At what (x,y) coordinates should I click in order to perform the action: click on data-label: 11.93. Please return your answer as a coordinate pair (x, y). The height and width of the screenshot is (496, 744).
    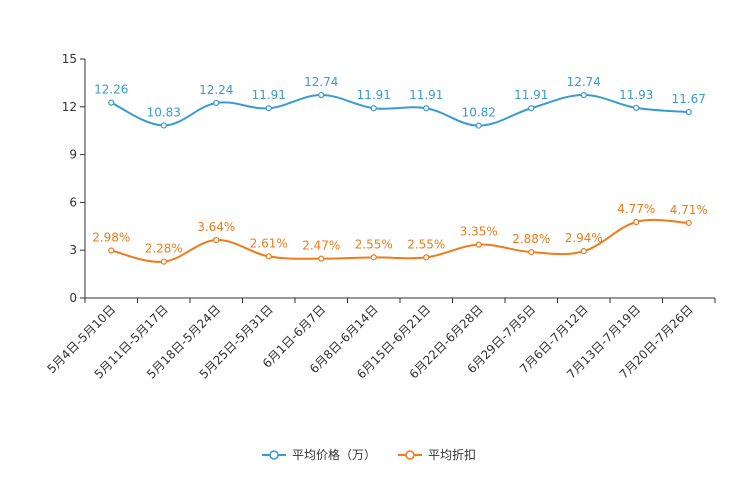
    Looking at the image, I should click on (636, 95).